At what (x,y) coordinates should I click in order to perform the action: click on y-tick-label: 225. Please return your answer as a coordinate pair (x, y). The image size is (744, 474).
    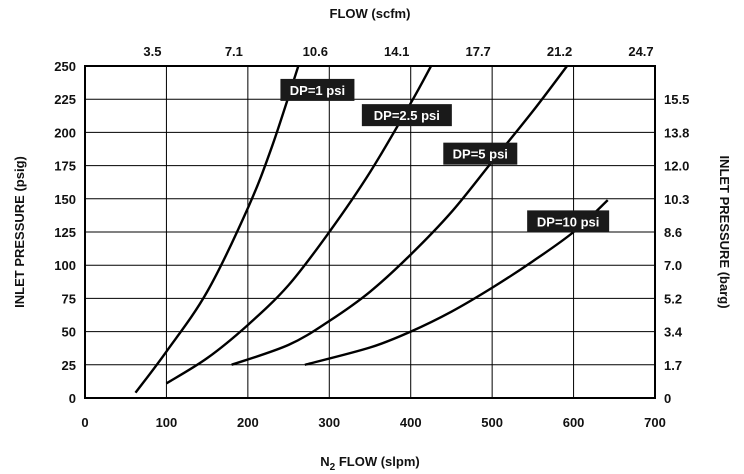
    Looking at the image, I should click on (65, 99).